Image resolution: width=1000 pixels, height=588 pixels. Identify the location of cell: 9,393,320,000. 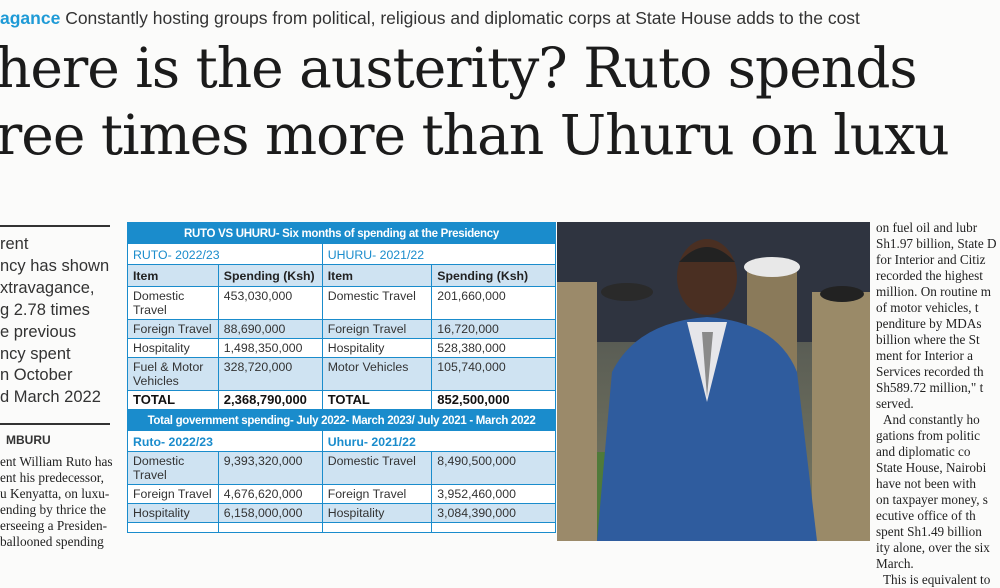
(270, 468).